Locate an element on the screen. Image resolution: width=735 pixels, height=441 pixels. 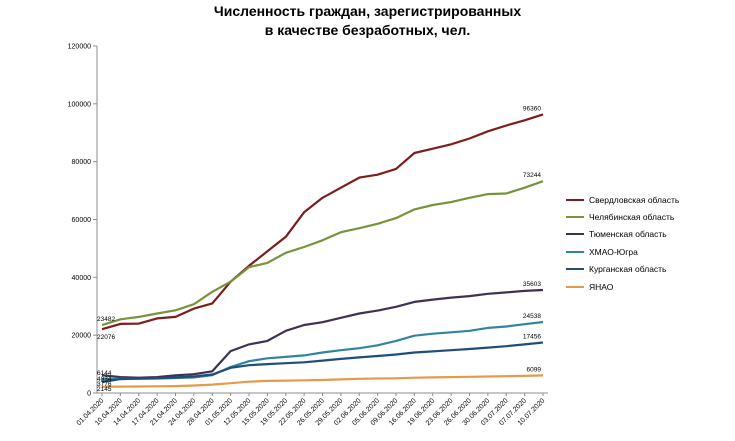
legend-label: ЯНАО is located at coordinates (601, 286).